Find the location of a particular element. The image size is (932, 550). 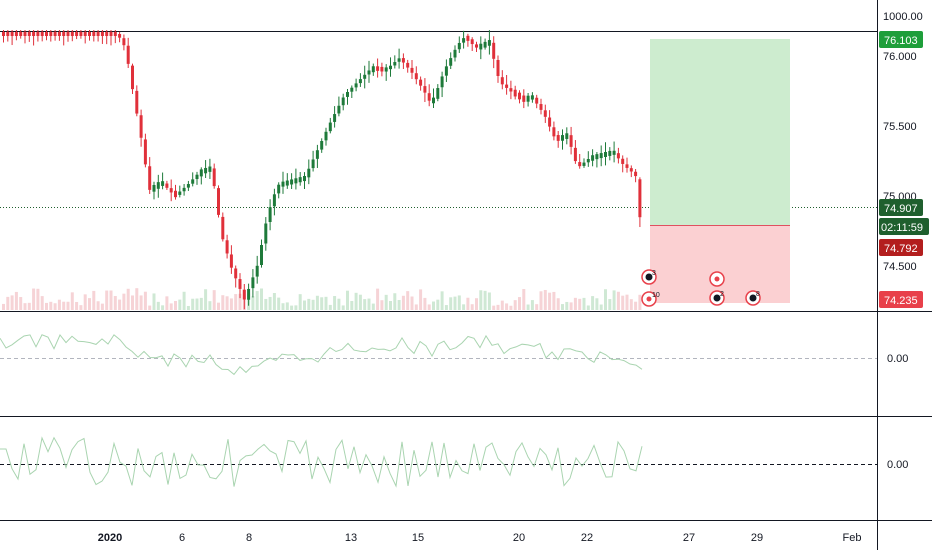

marker-count: 10 is located at coordinates (656, 295).